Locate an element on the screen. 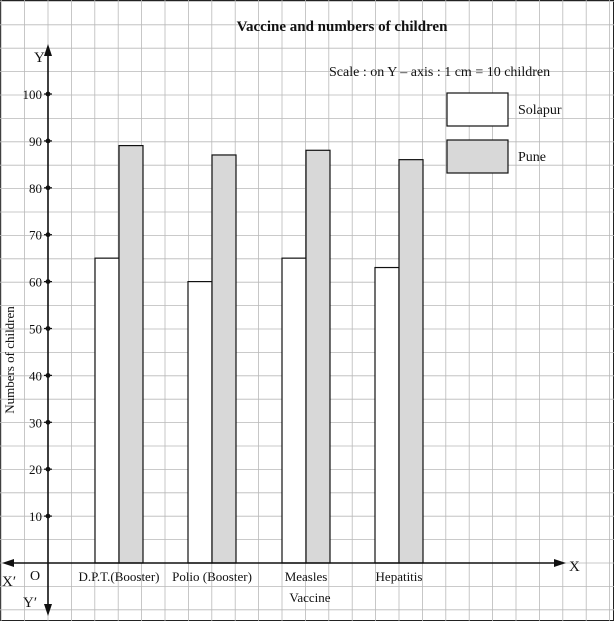 This screenshot has height=621, width=614. y-axis-label-y: Y is located at coordinates (39, 58).